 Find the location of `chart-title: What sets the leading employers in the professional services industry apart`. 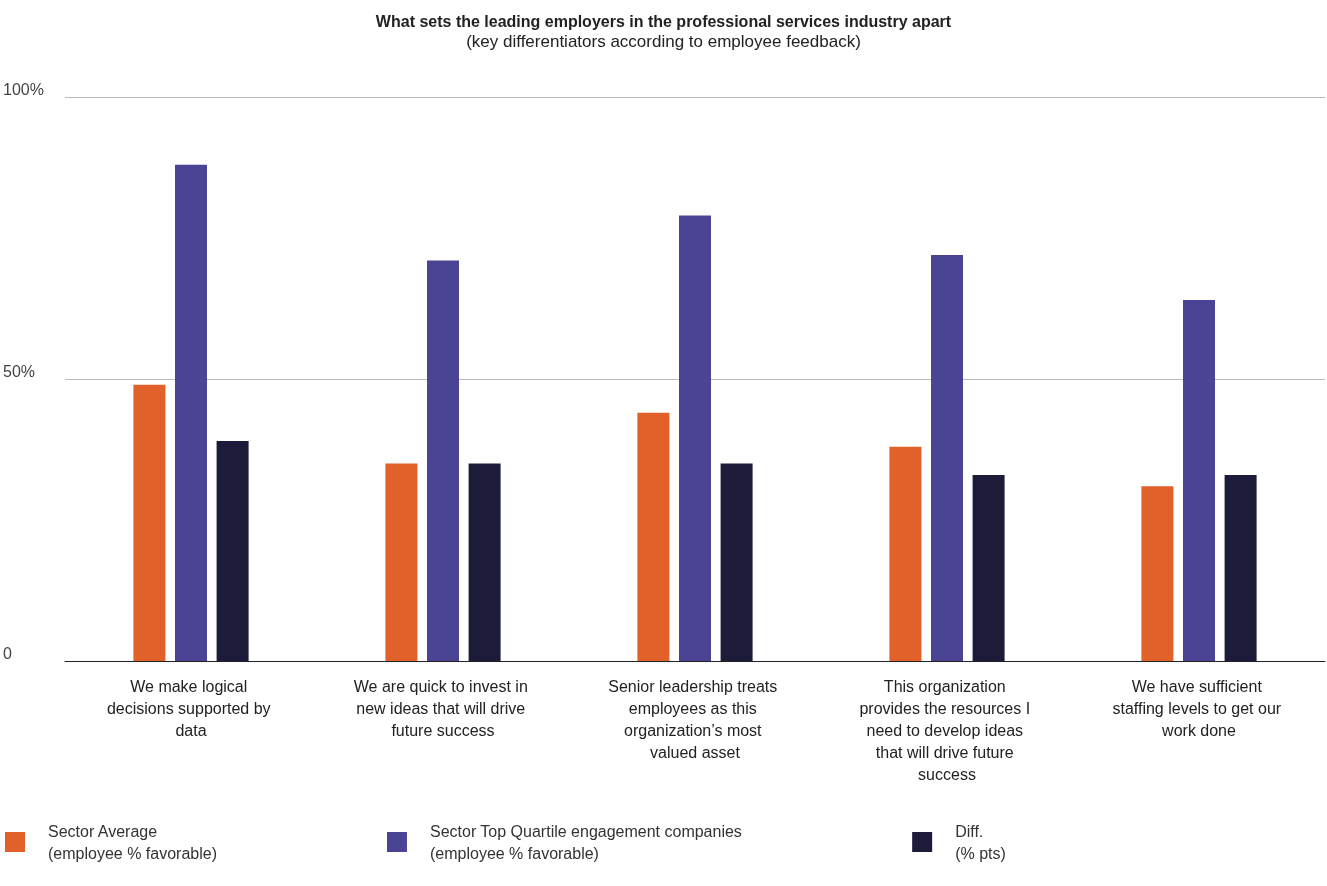

chart-title: What sets the leading employers in the professional services industry apart is located at coordinates (663, 21).